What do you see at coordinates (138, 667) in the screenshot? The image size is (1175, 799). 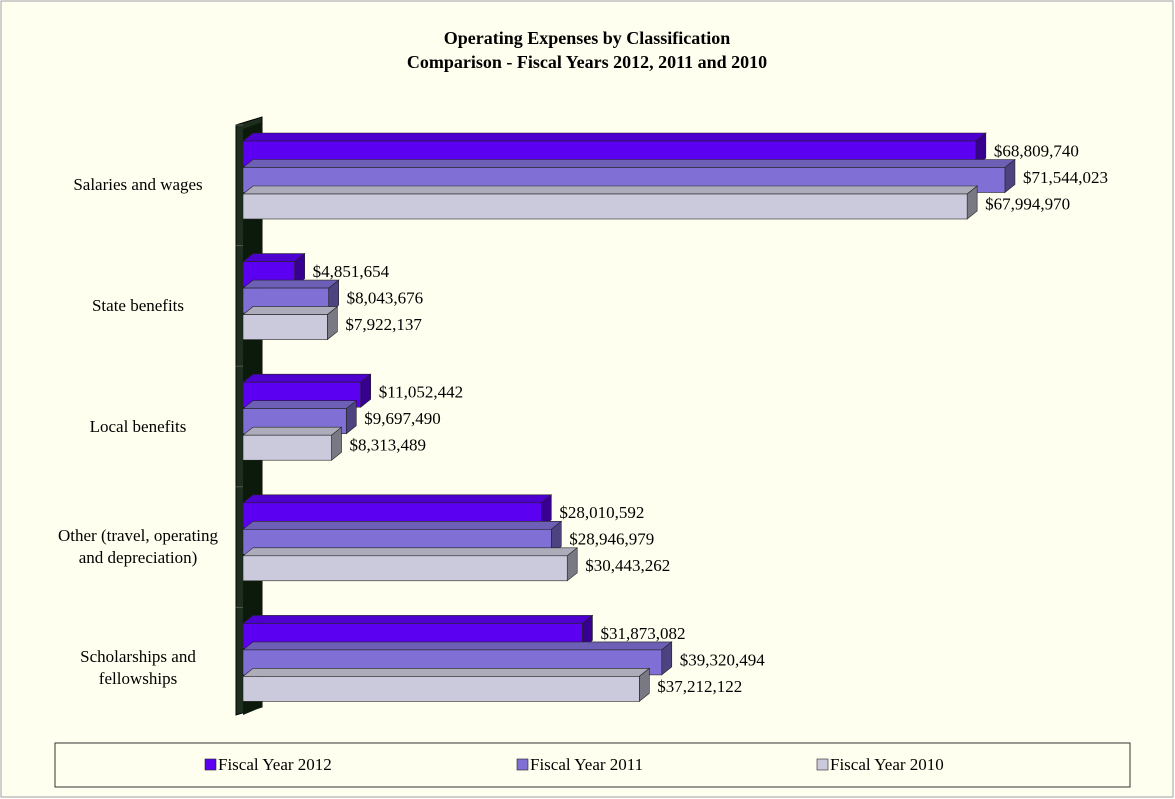 I see `y-tick-label: Scholarships and fellowships` at bounding box center [138, 667].